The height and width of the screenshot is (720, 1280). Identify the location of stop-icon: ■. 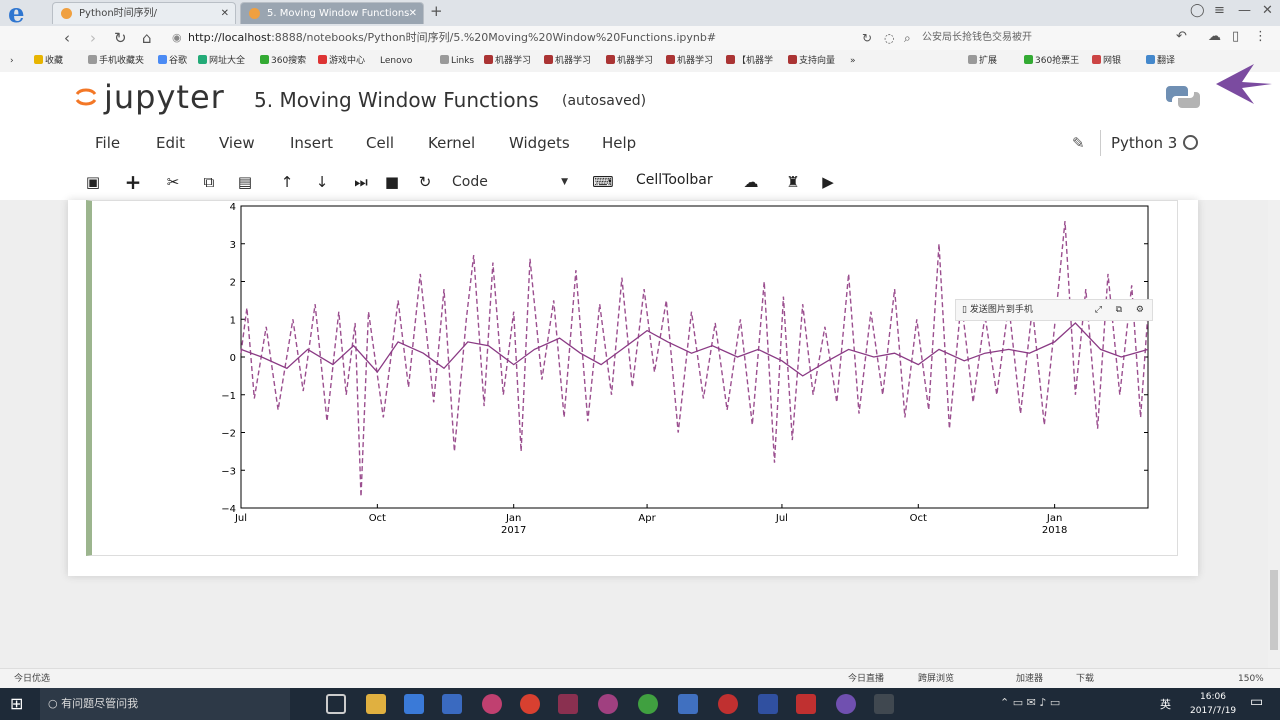
(392, 182).